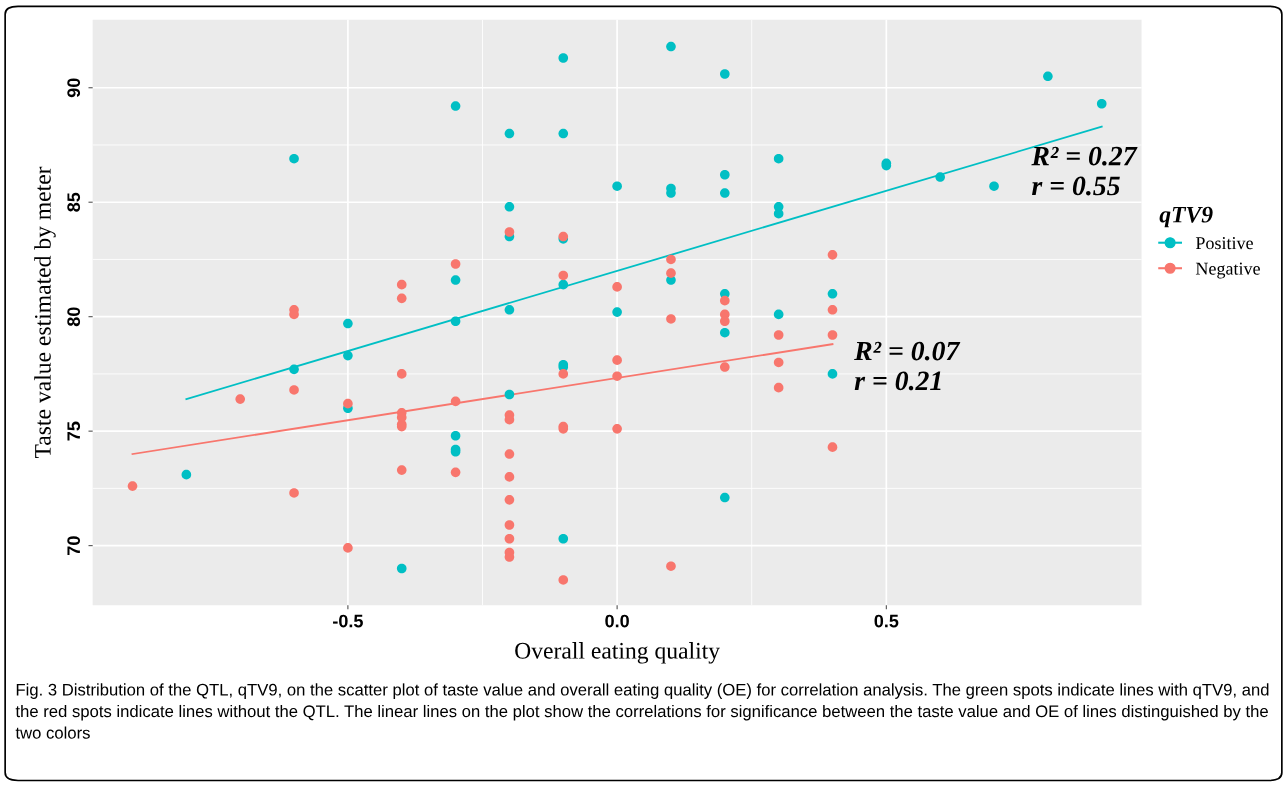  I want to click on legend-label: Negative, so click(1227, 270).